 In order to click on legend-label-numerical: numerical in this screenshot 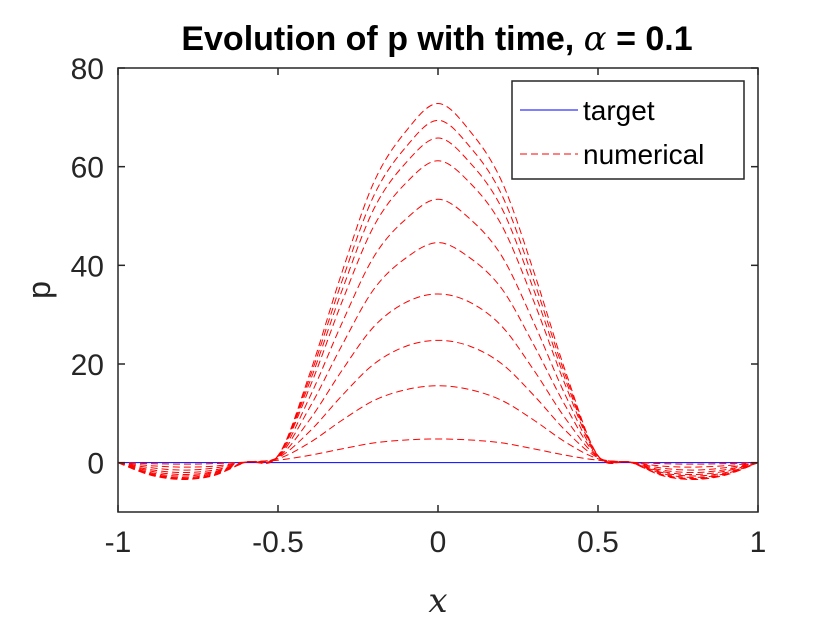, I will do `click(643, 154)`.